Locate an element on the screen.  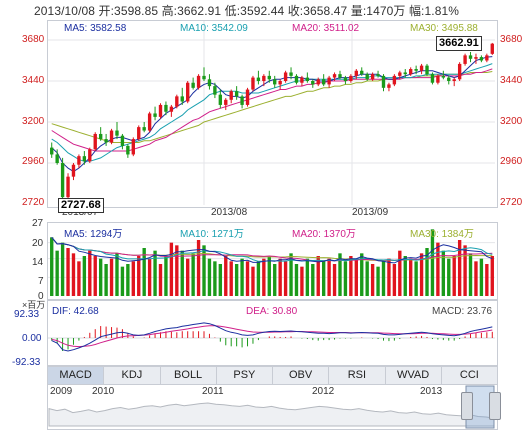
navigator-left-handle is located at coordinates (467, 406).